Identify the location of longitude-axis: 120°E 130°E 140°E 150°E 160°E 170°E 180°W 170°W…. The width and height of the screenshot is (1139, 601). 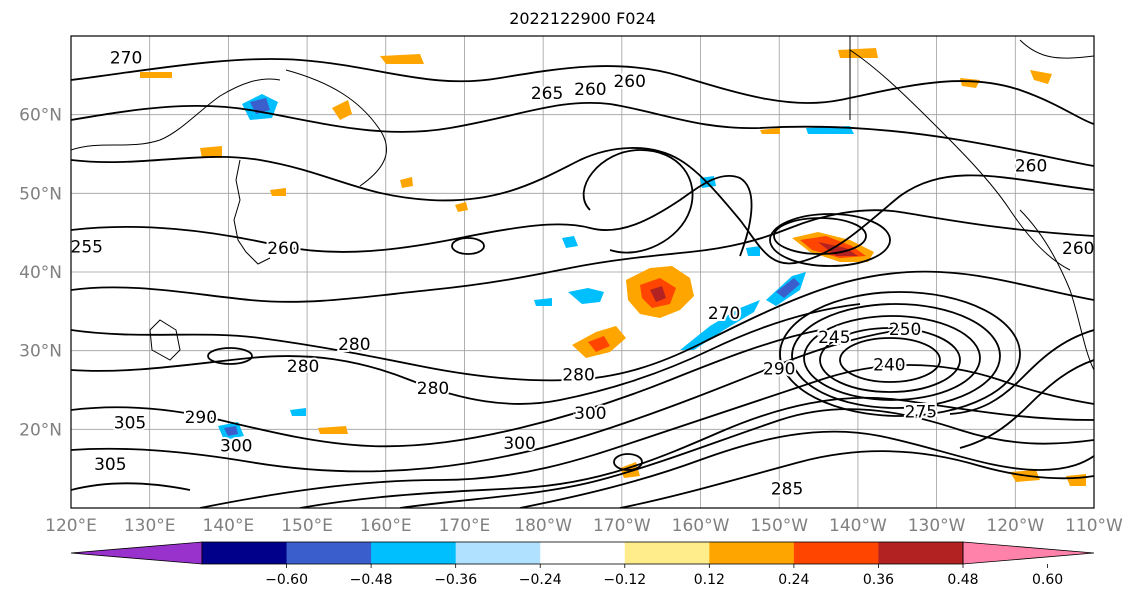
(584, 526).